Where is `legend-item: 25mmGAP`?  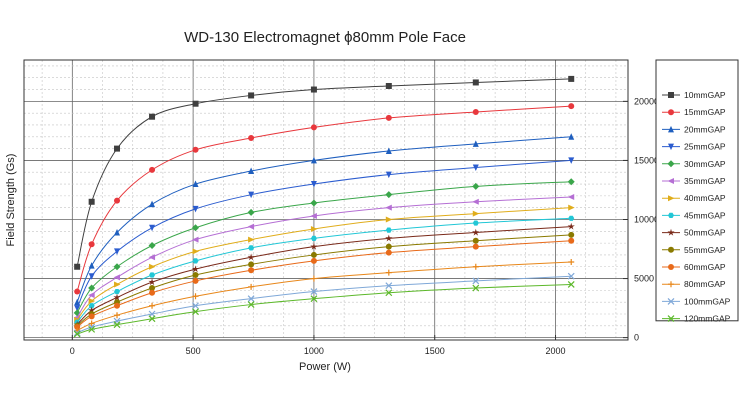 legend-item: 25mmGAP is located at coordinates (694, 147).